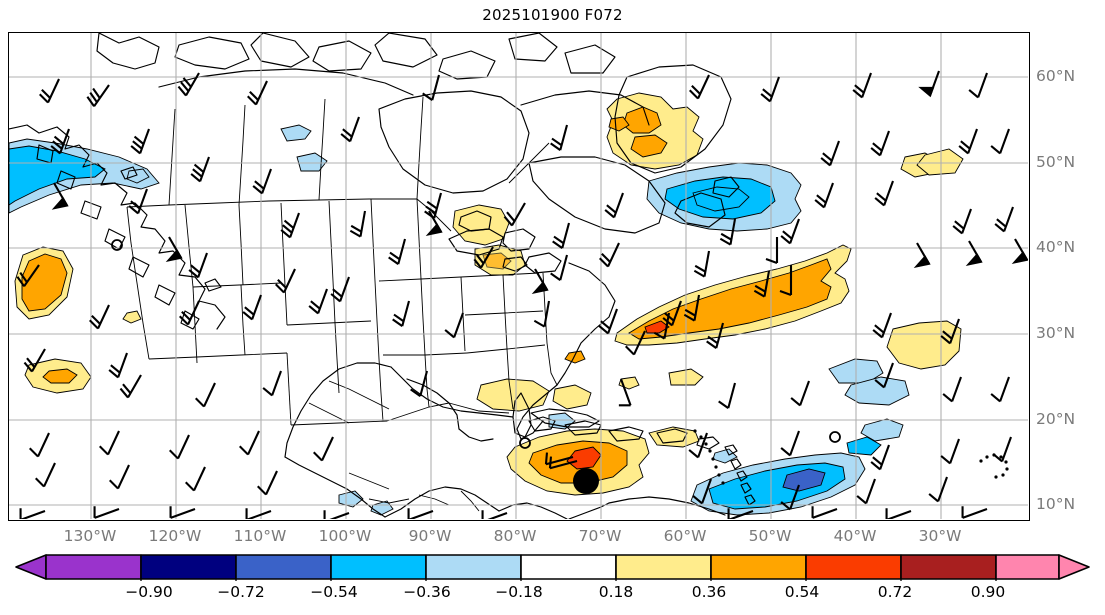 The image size is (1105, 615). What do you see at coordinates (1056, 419) in the screenshot?
I see `ytick-label: 20°N` at bounding box center [1056, 419].